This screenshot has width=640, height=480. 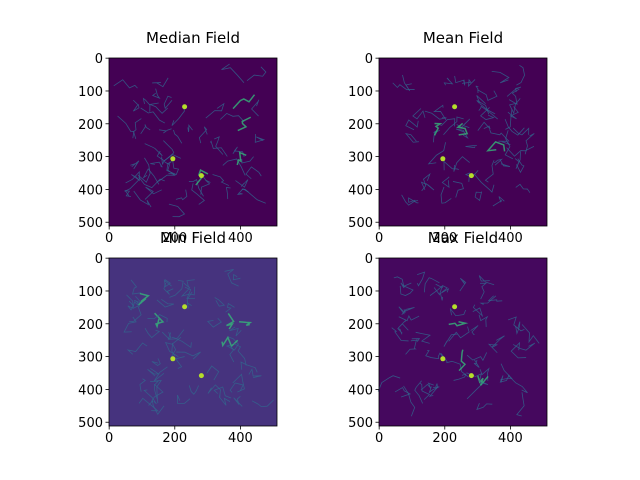 I want to click on axes-title: Min Field, so click(x=193, y=238).